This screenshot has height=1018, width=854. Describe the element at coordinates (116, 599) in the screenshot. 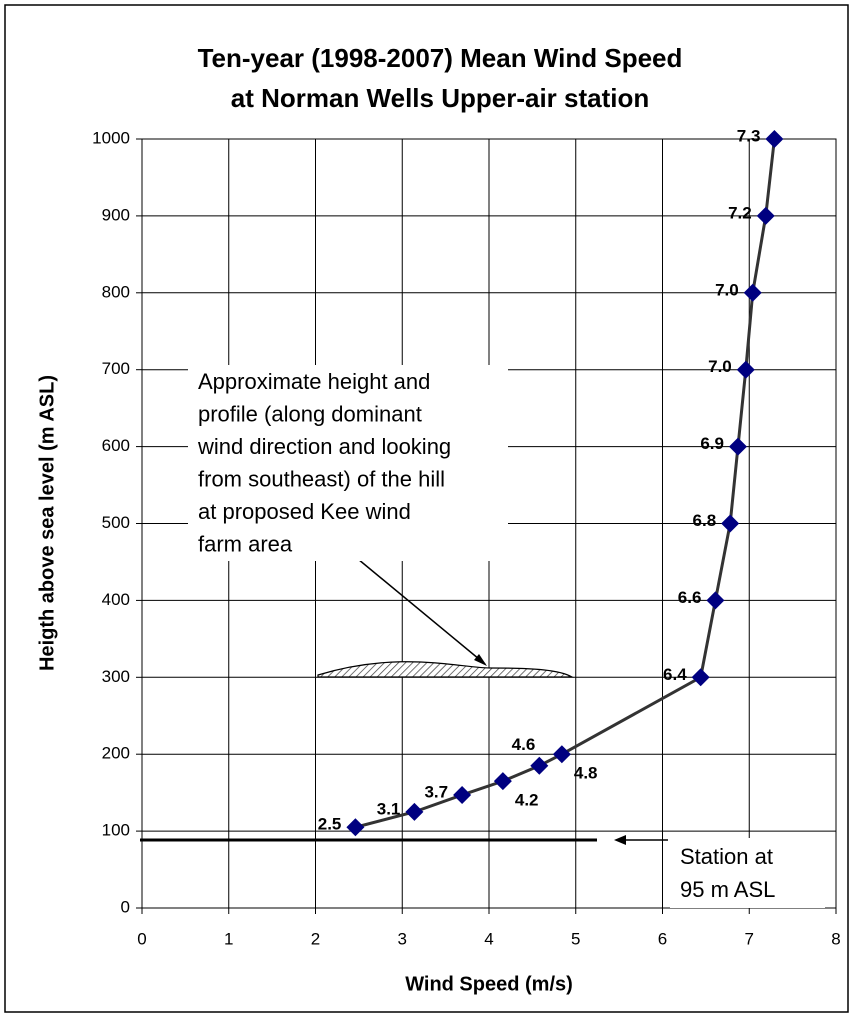

I see `y-tick-label: 400` at that location.